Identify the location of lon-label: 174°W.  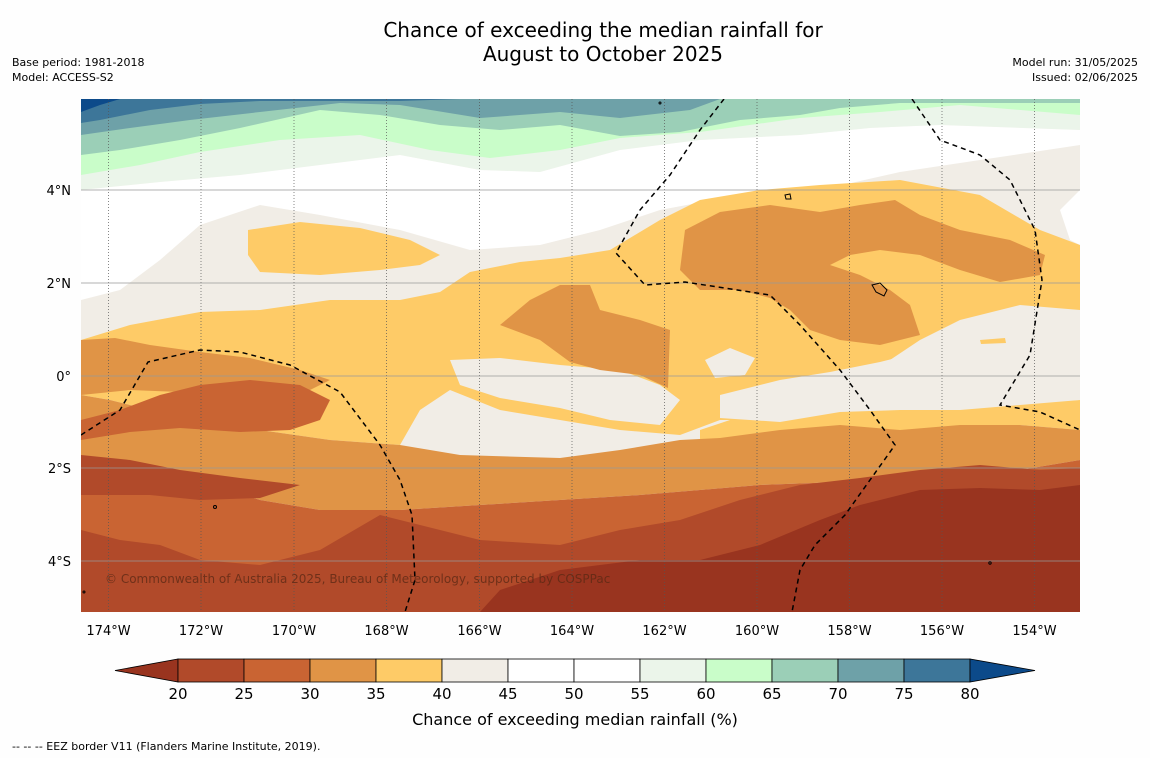
(108, 631).